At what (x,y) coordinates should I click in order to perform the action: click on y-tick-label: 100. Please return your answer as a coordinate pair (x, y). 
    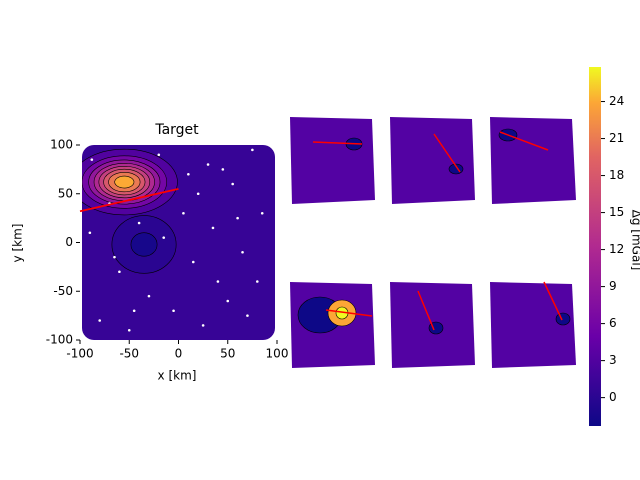
    Looking at the image, I should click on (61, 145).